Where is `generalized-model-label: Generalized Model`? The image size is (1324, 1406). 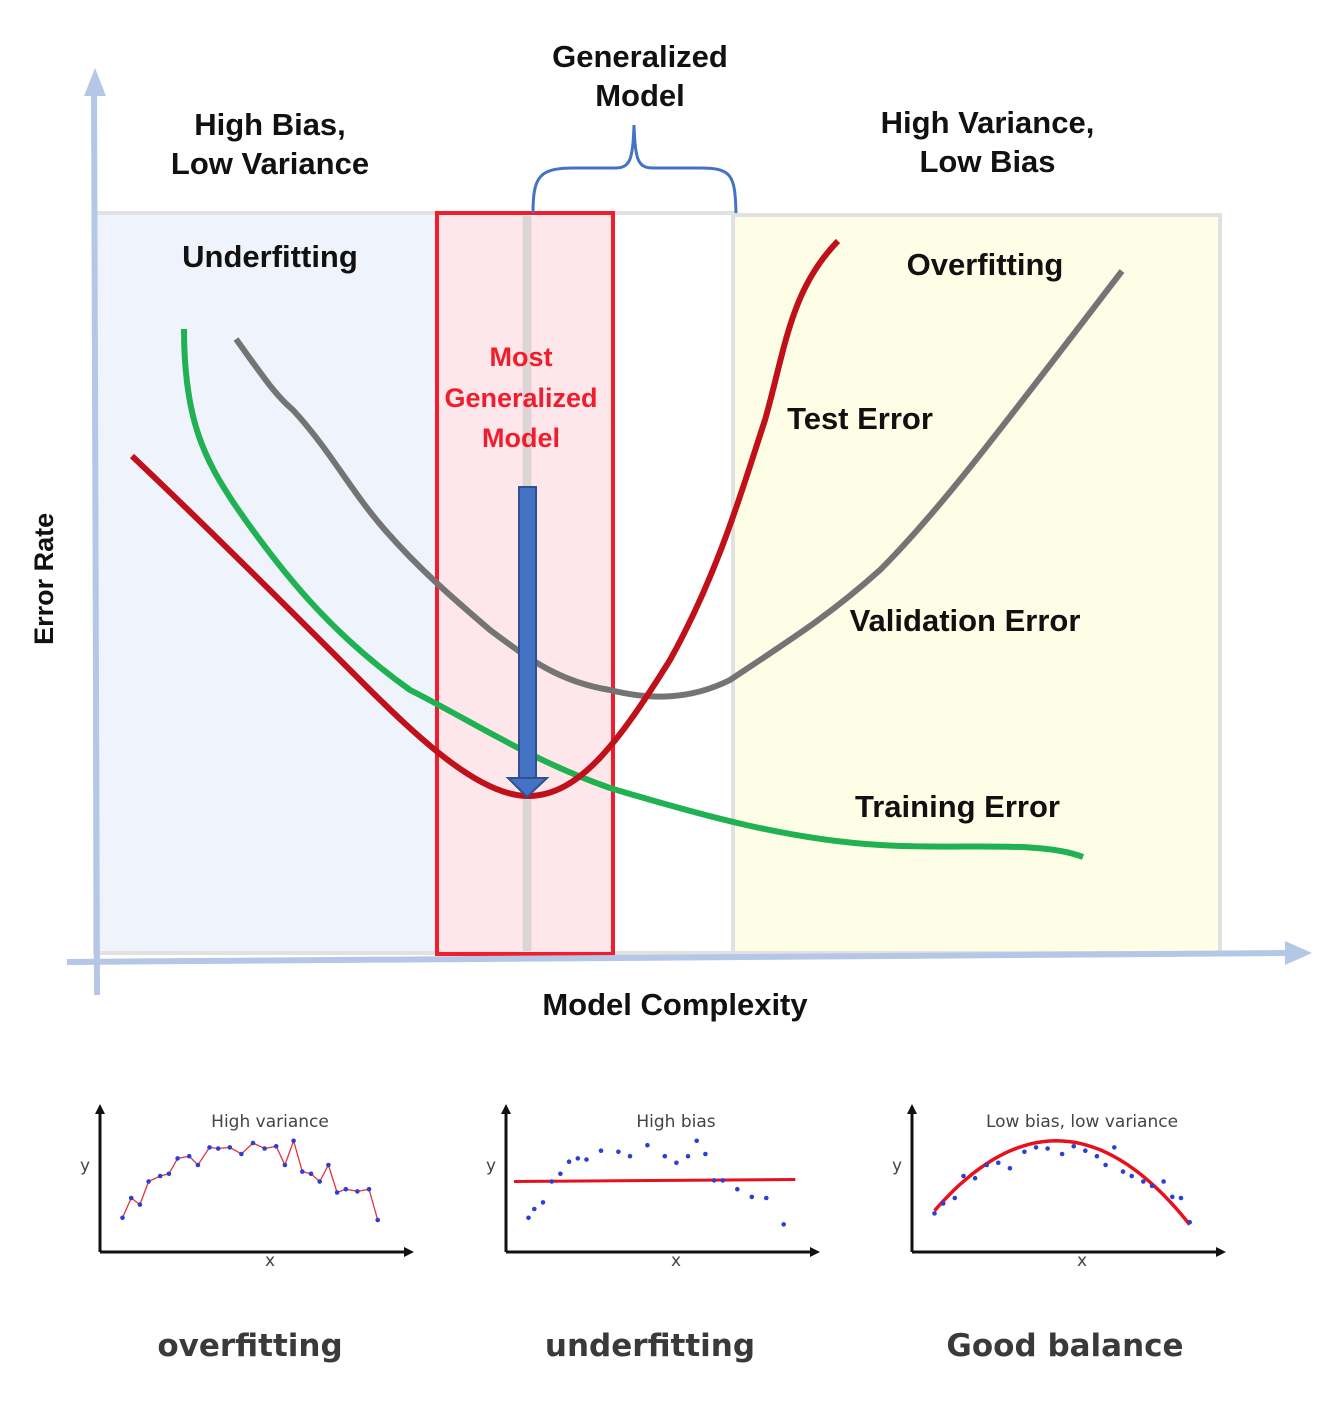 generalized-model-label: Generalized Model is located at coordinates (640, 76).